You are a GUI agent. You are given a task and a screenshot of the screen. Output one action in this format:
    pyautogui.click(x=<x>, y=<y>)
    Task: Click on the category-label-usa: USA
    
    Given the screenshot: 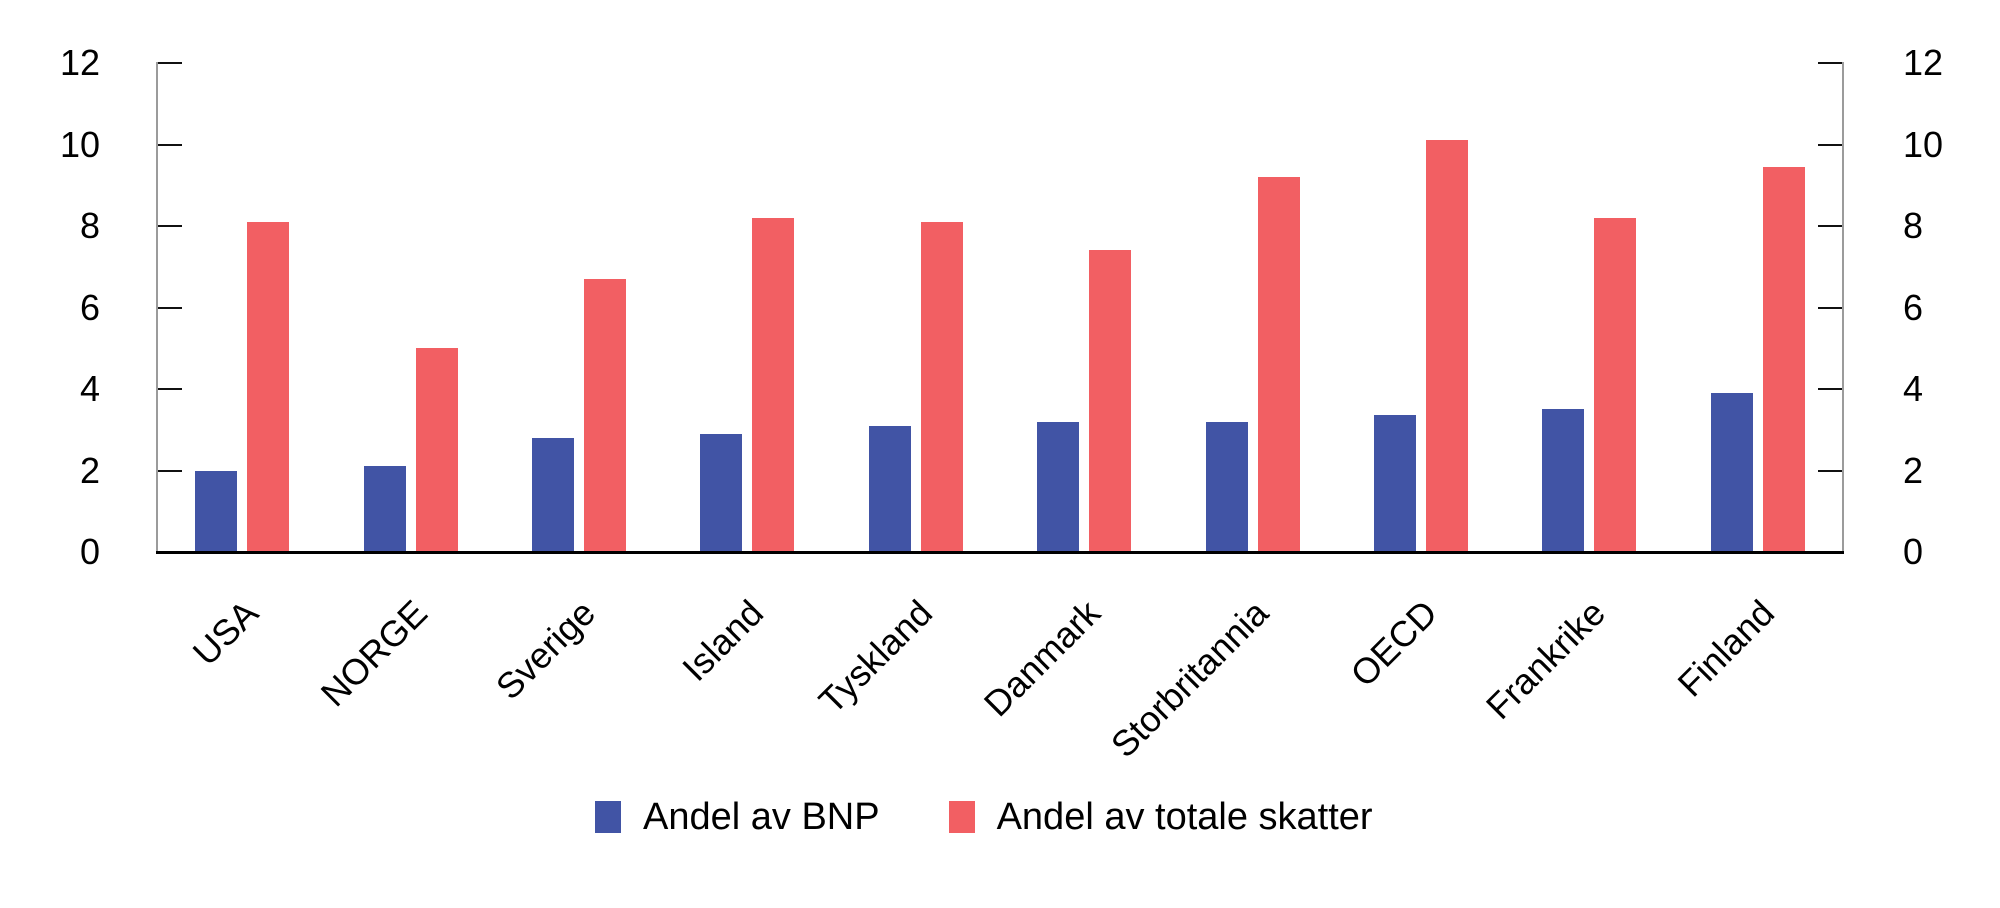 What is the action you would take?
    pyautogui.click(x=225, y=633)
    